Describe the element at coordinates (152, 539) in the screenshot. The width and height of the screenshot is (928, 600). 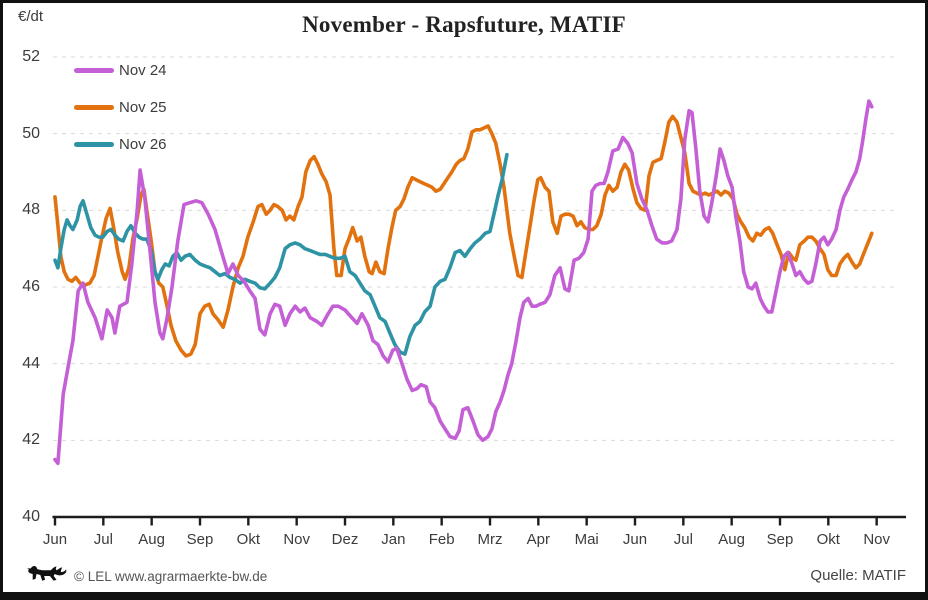
I see `x-tick-label-2-aug: Aug` at that location.